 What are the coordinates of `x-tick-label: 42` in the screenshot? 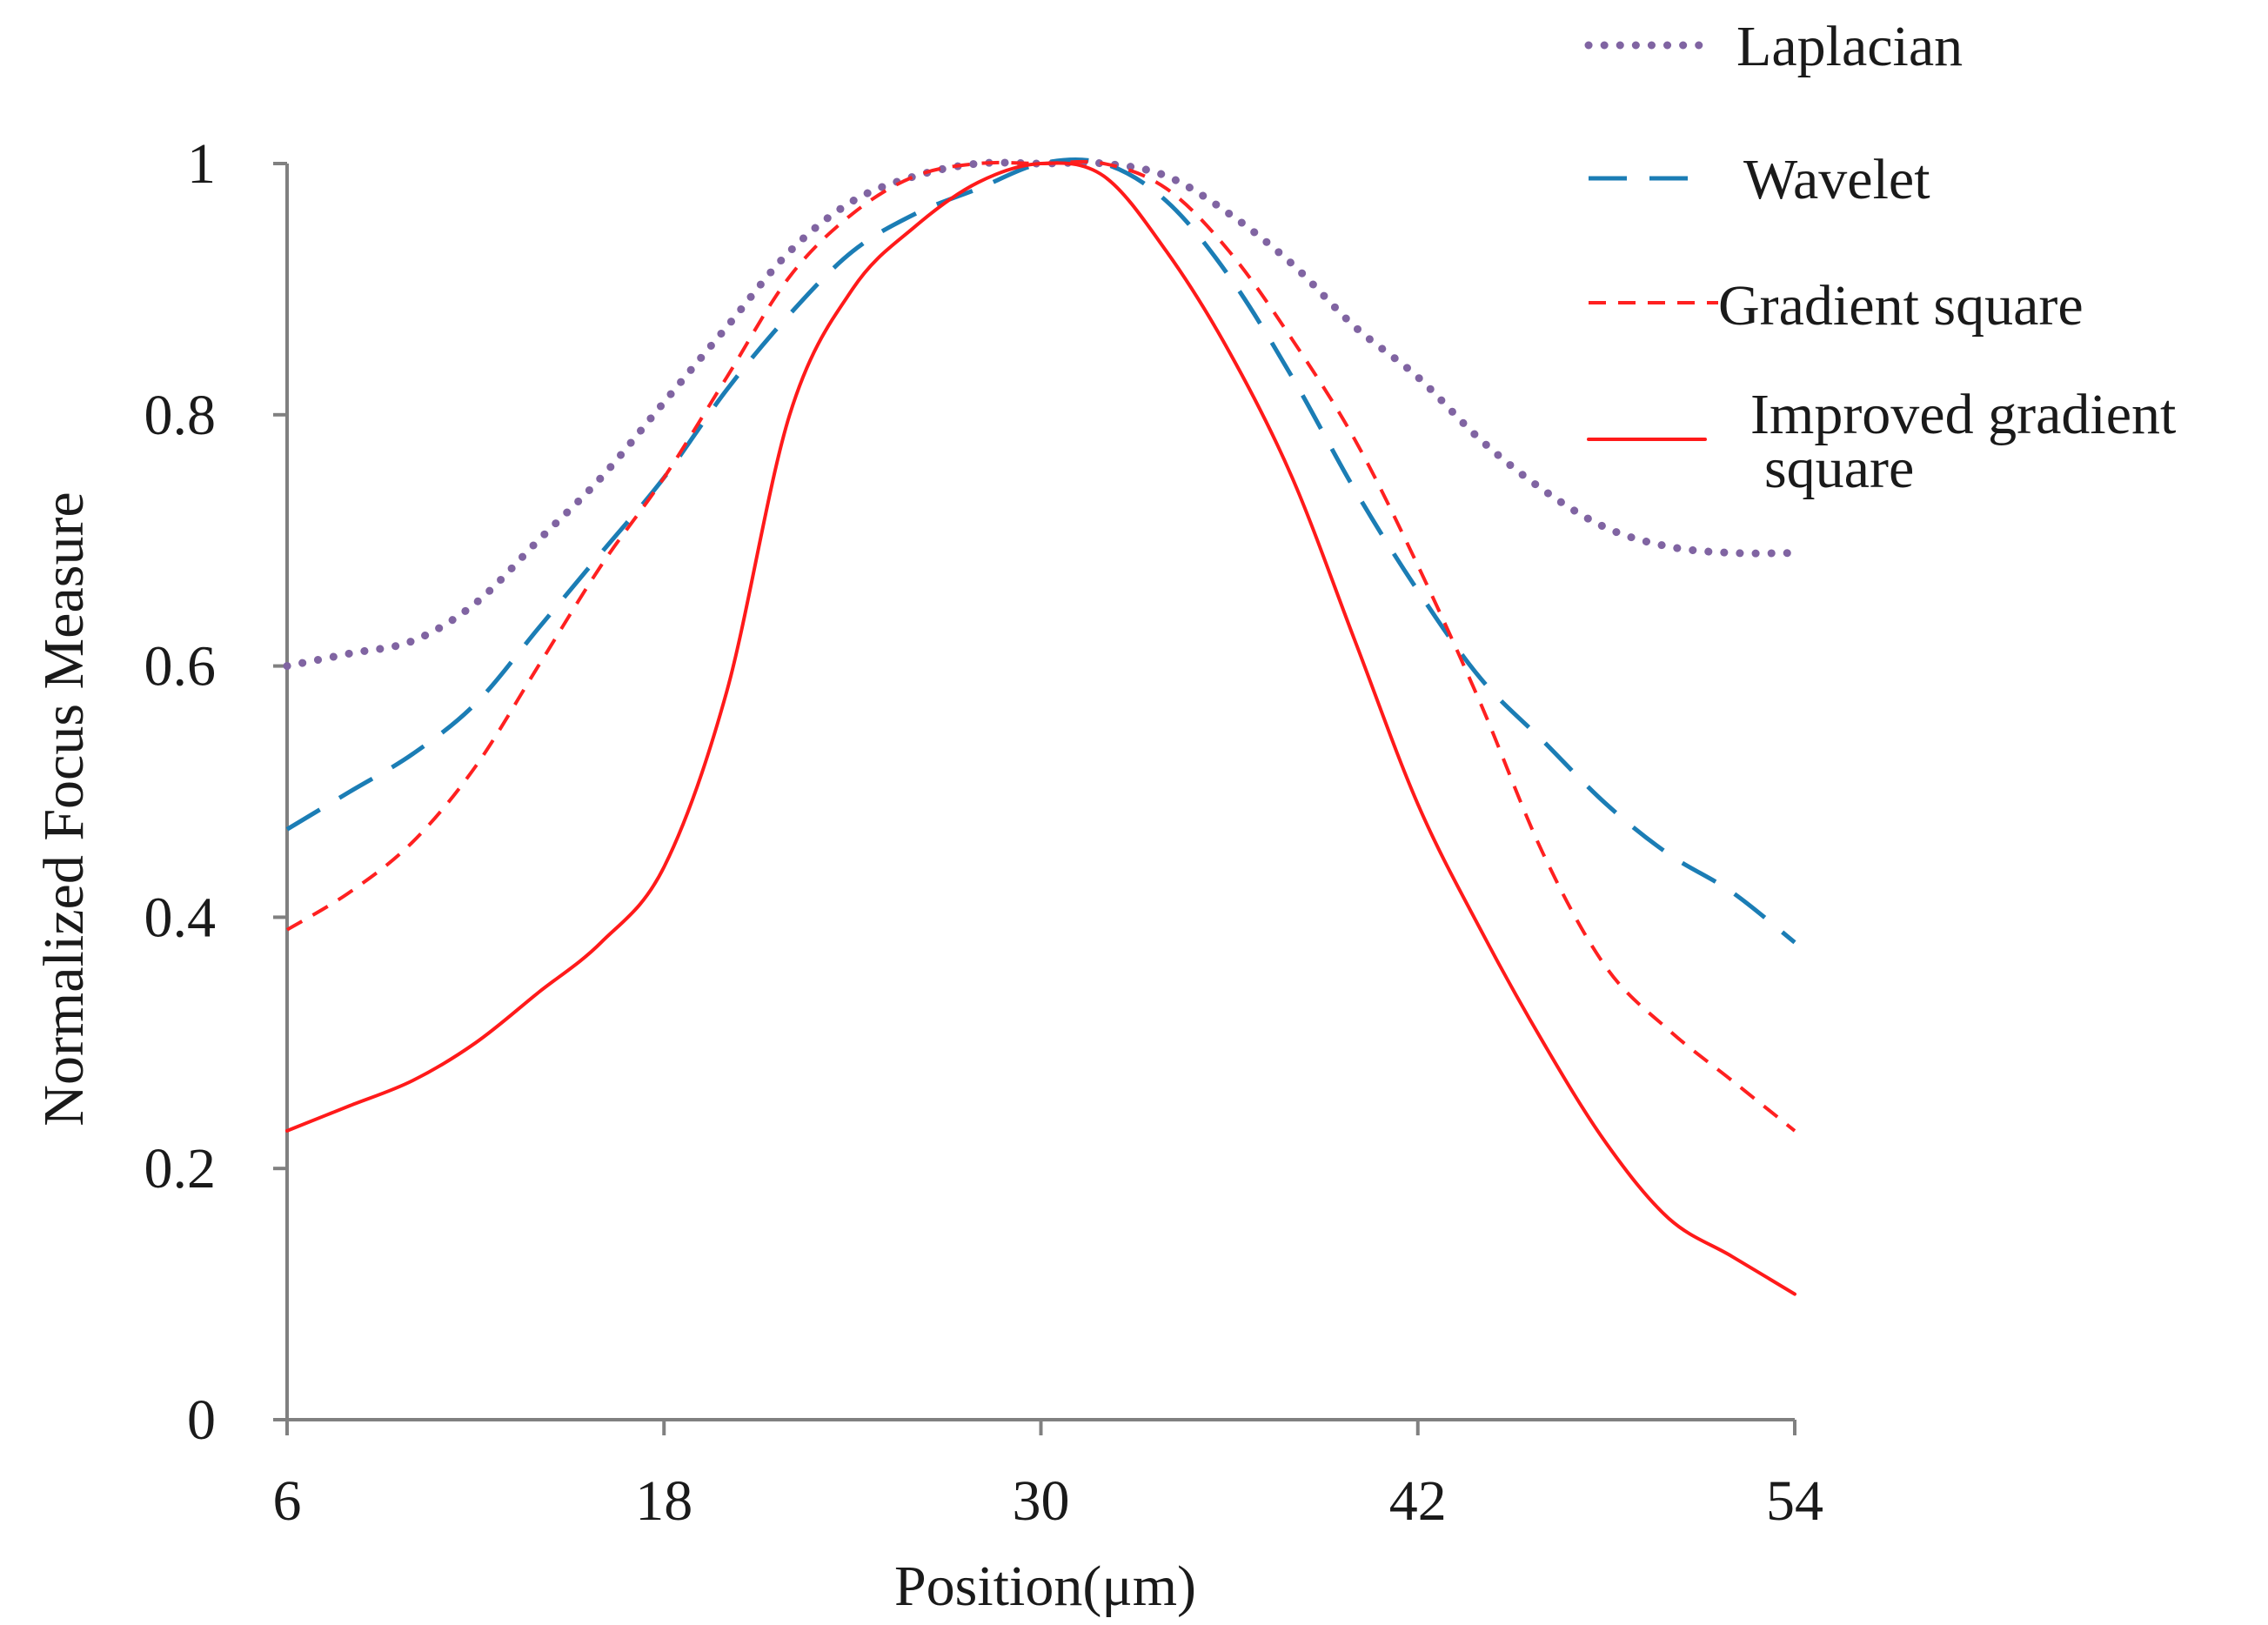 It's located at (1418, 1501).